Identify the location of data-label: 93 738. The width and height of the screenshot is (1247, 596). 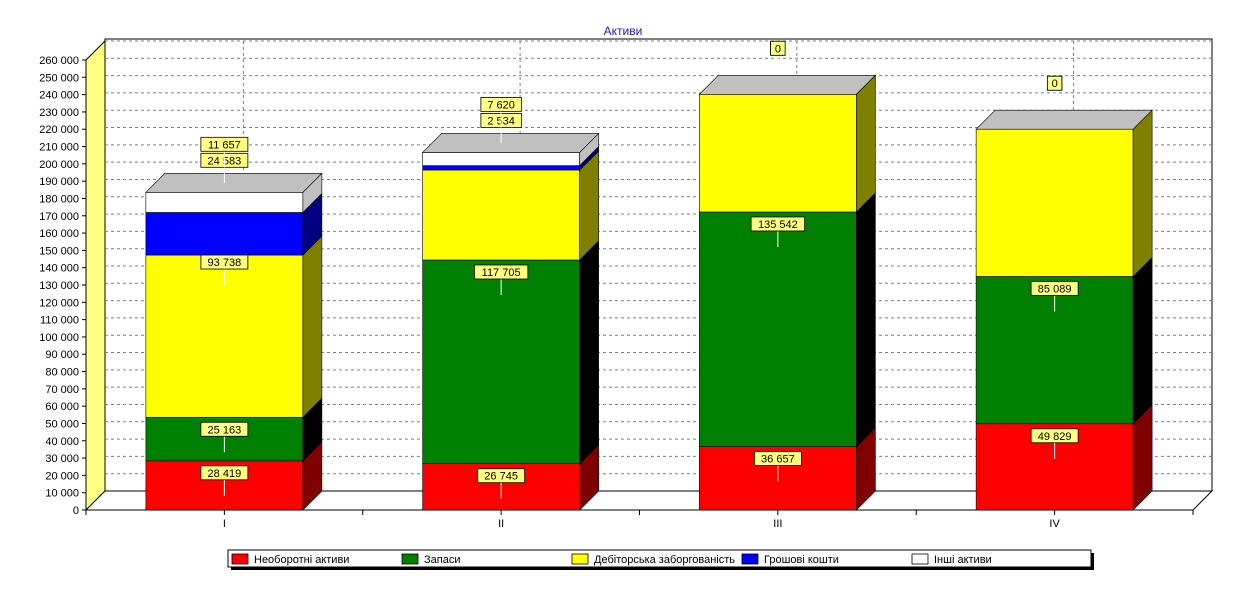
(225, 263).